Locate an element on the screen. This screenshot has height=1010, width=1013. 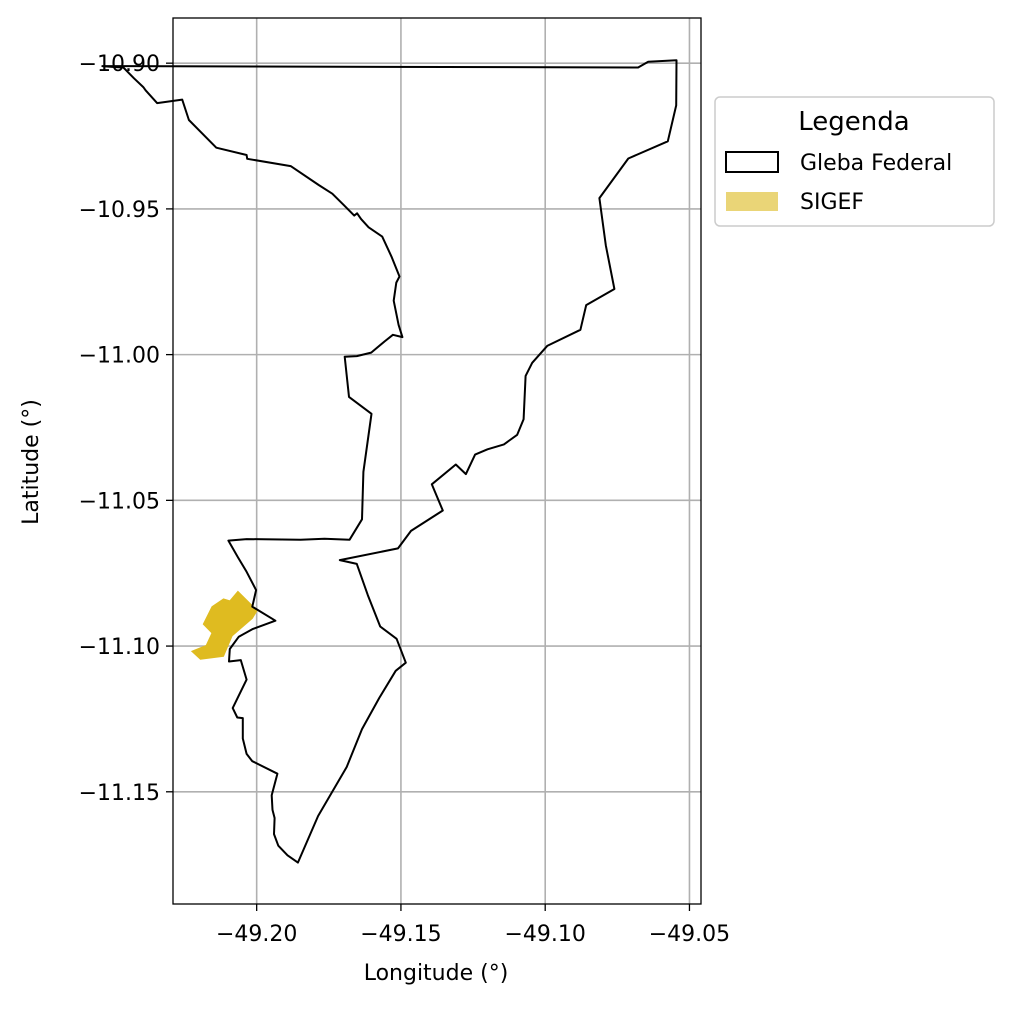
x-axis-label: Longitude (°) is located at coordinates (436, 973).